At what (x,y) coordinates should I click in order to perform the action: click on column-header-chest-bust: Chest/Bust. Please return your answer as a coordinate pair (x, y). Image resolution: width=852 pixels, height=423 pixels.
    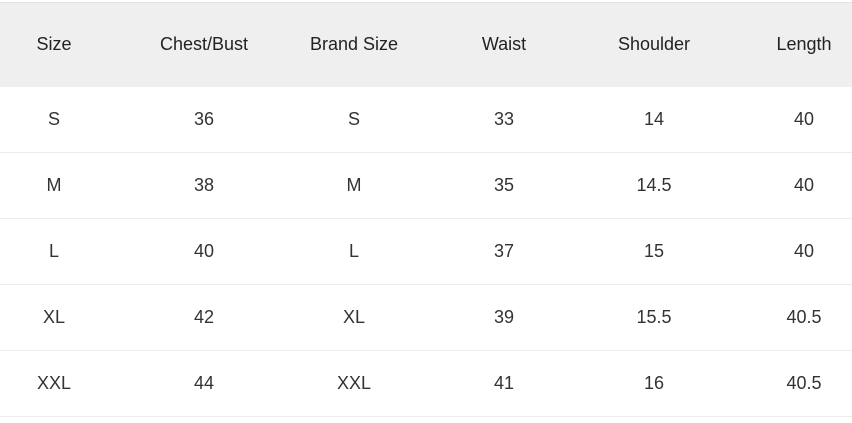
    Looking at the image, I should click on (204, 44).